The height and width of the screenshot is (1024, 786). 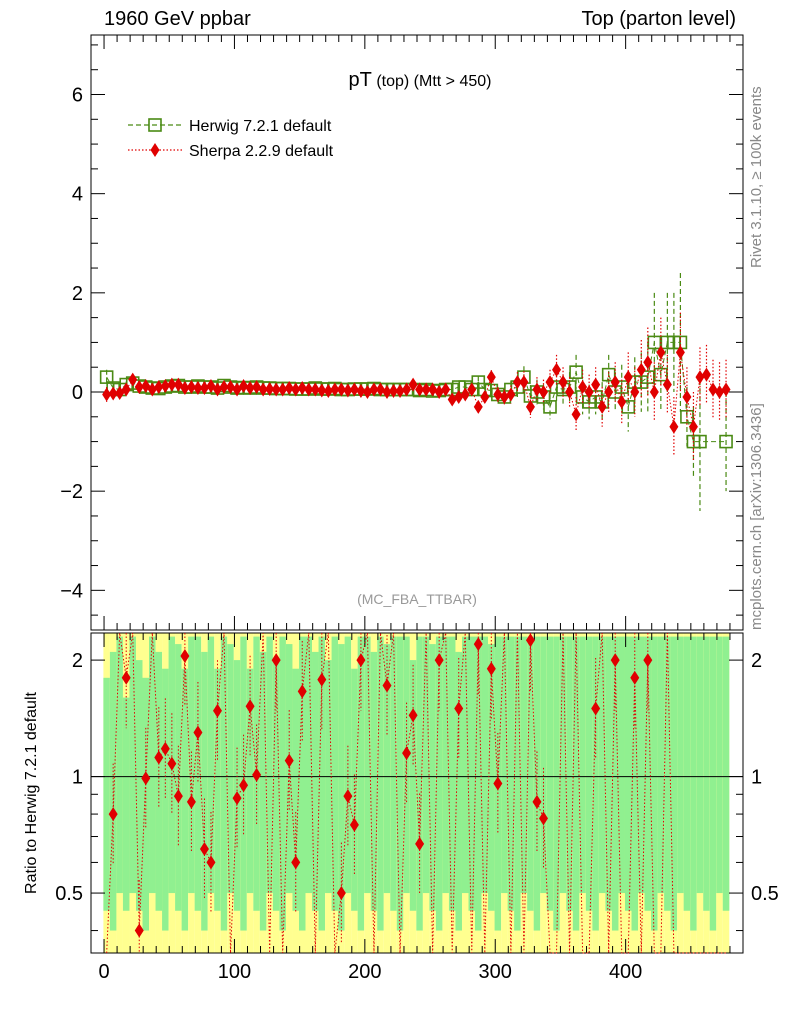 I want to click on legend-sherpa-label: Sherpa 2.2.9 default, so click(x=261, y=151).